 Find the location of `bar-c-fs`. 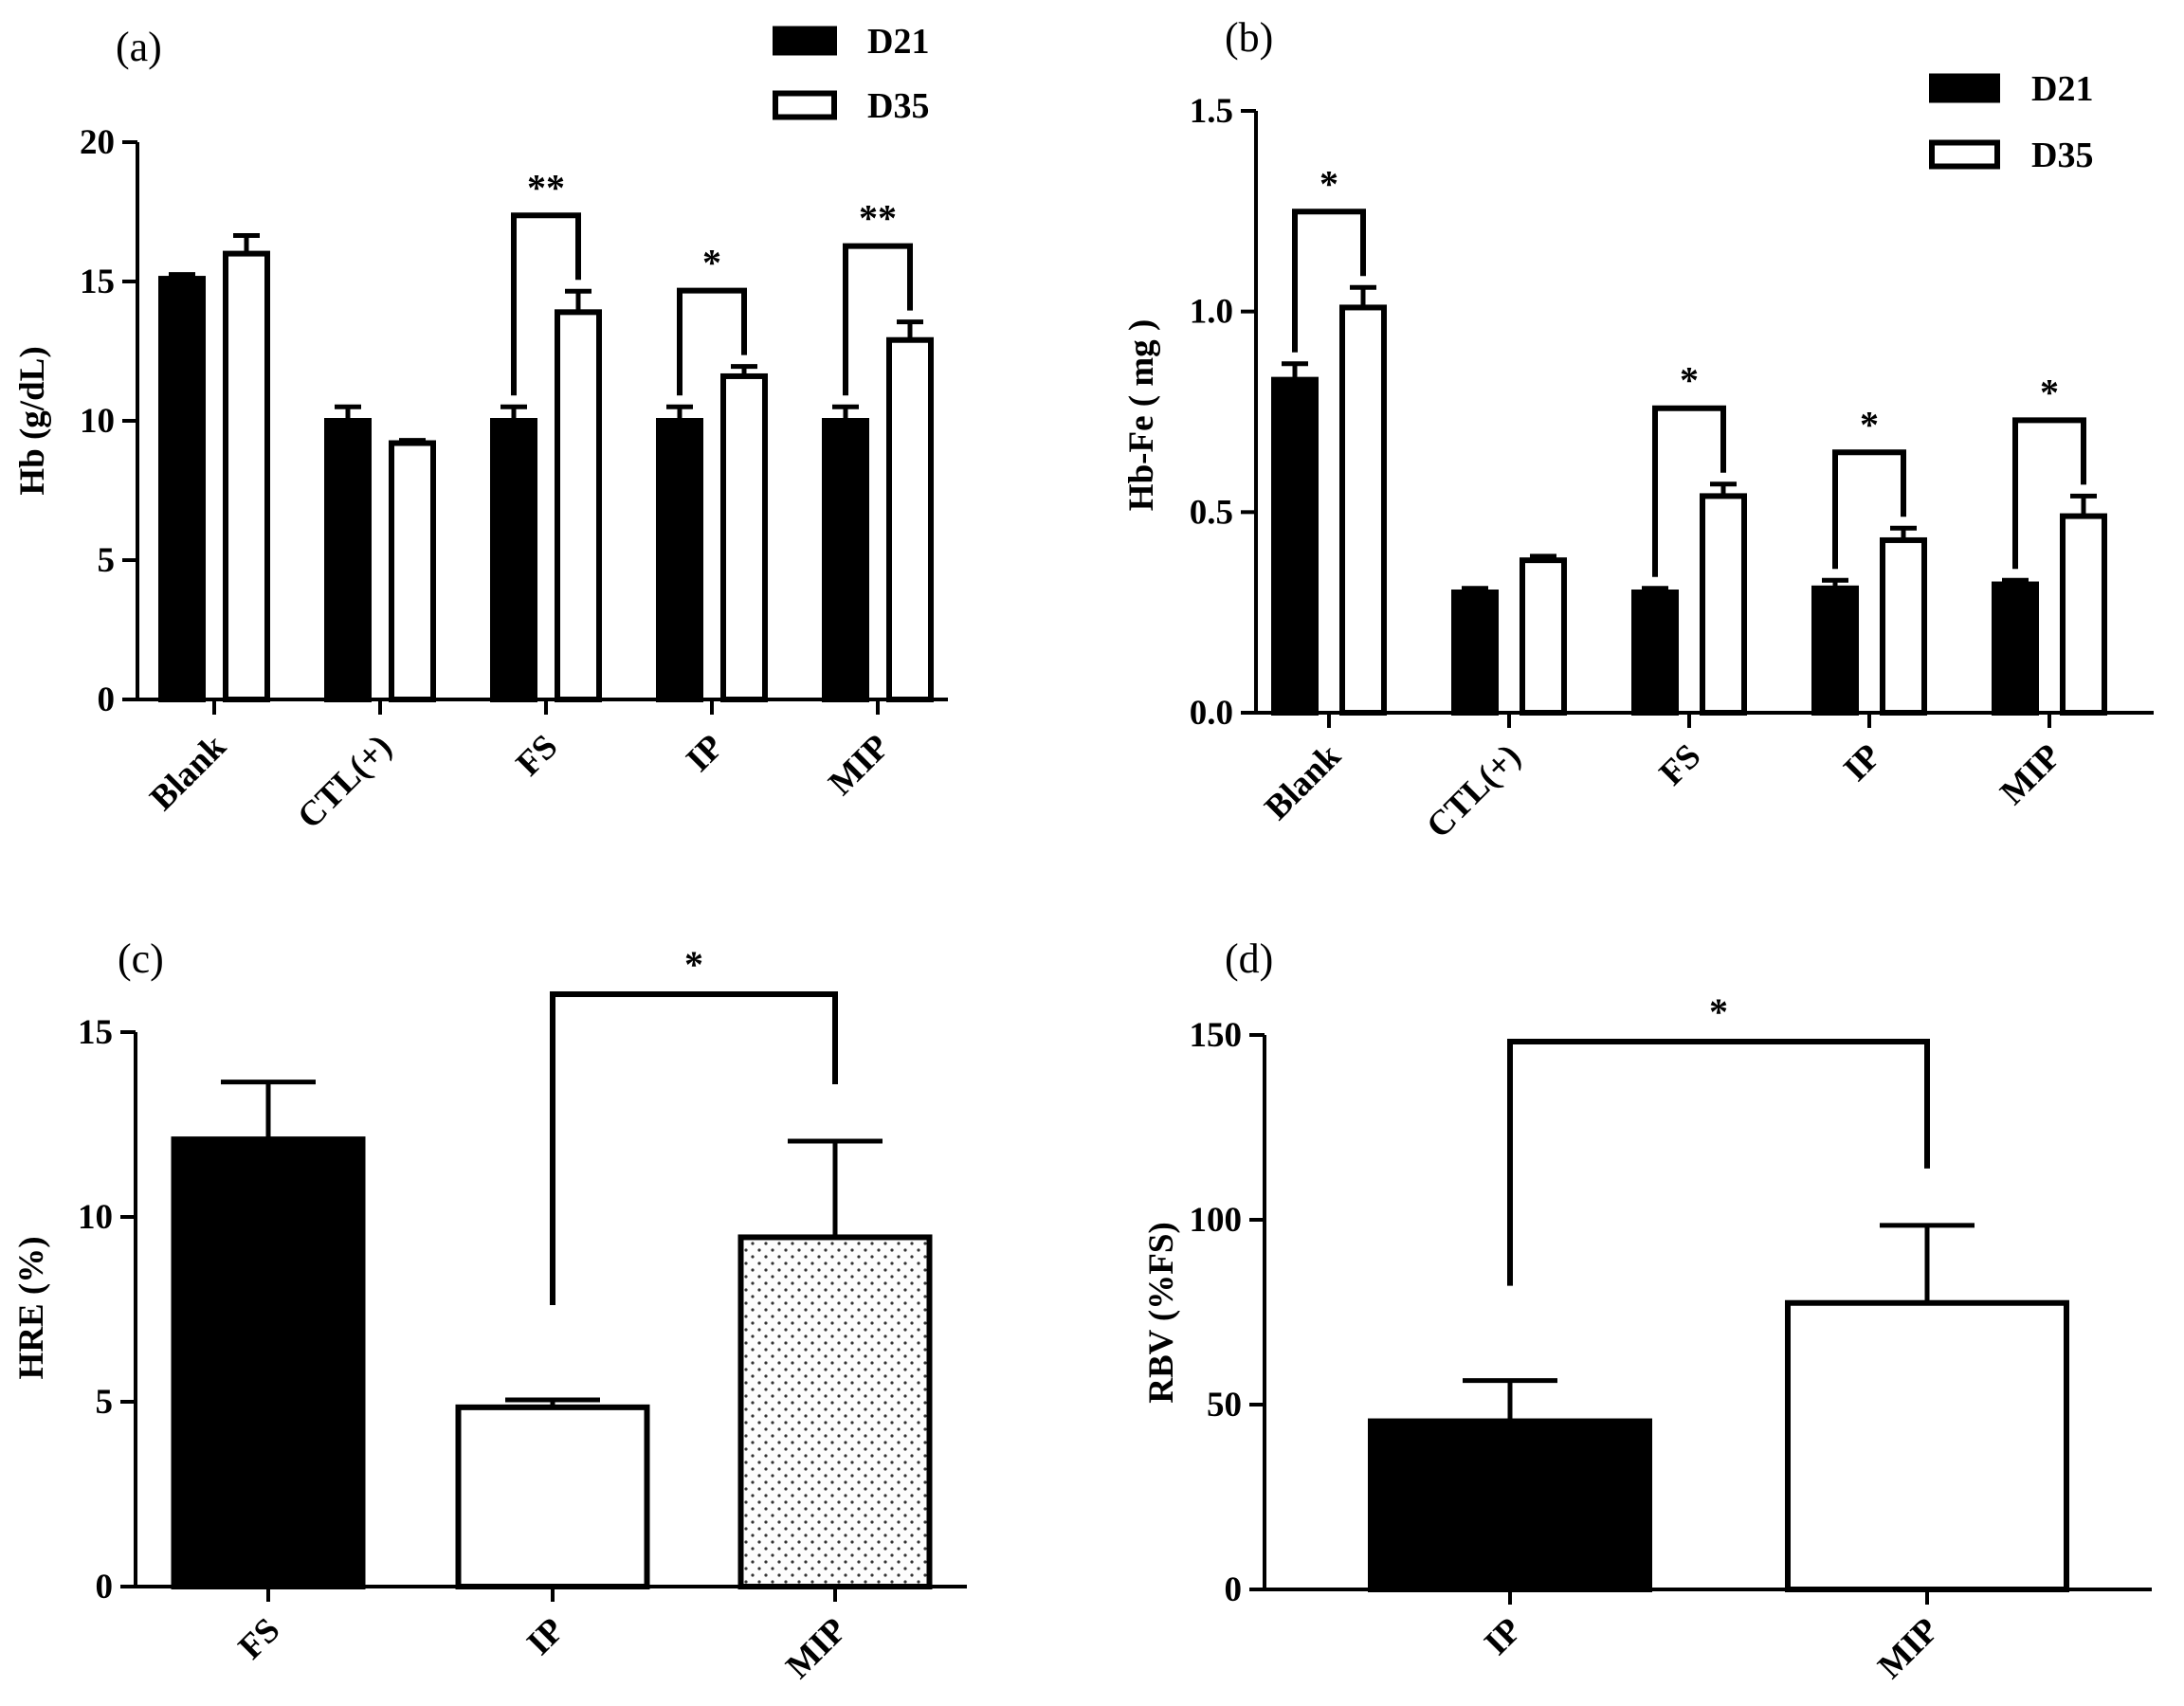

bar-c-fs is located at coordinates (268, 1362).